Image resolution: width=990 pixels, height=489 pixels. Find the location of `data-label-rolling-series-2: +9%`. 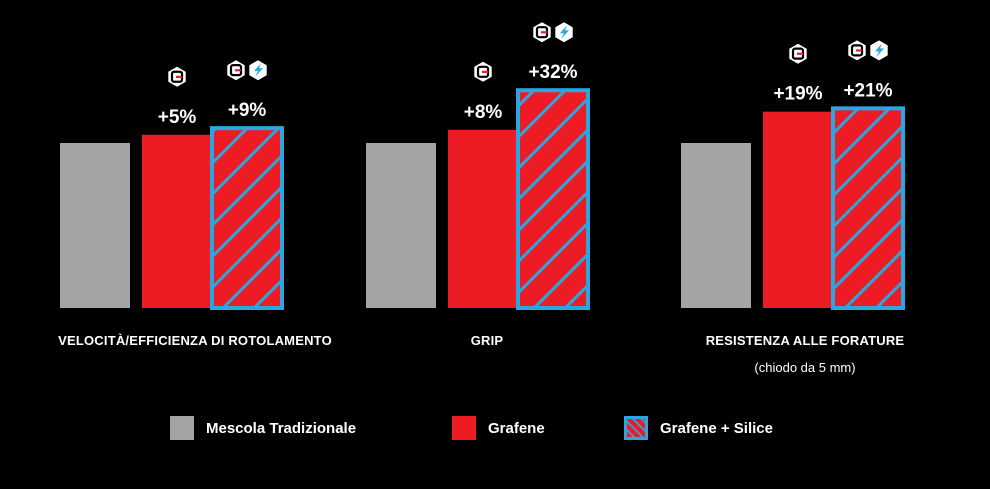

data-label-rolling-series-2: +9% is located at coordinates (247, 110).